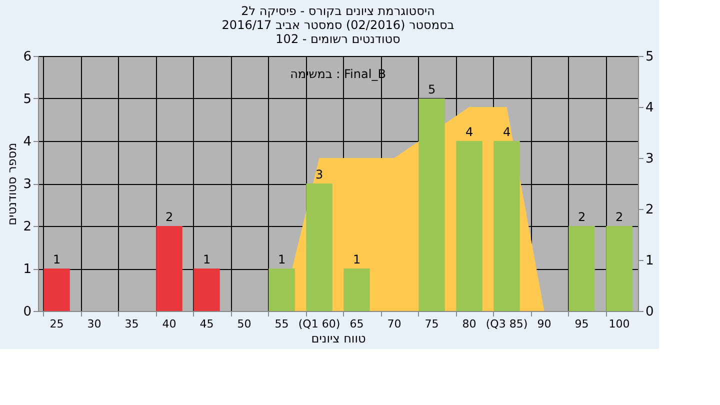  I want to click on y2-tick-label: 5, so click(650, 57).